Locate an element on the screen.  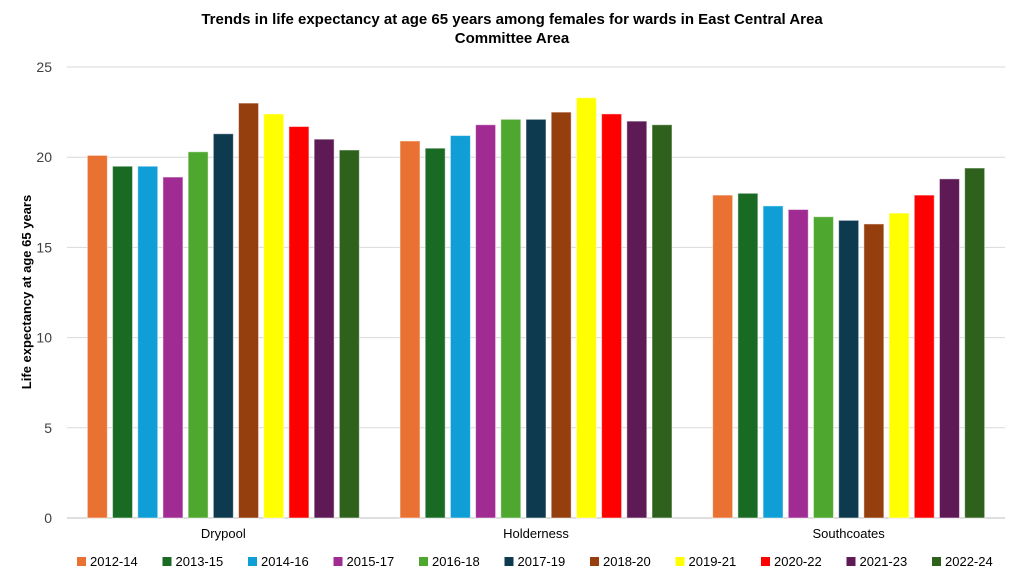
x-tick-label: Drypool is located at coordinates (223, 533).